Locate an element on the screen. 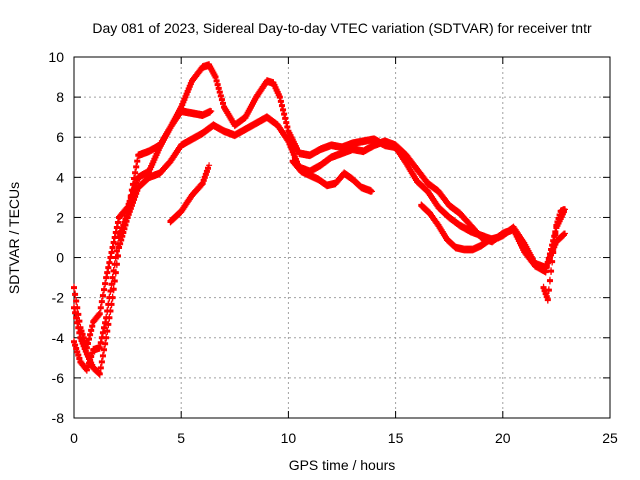  x-tick-label: 20 is located at coordinates (503, 438).